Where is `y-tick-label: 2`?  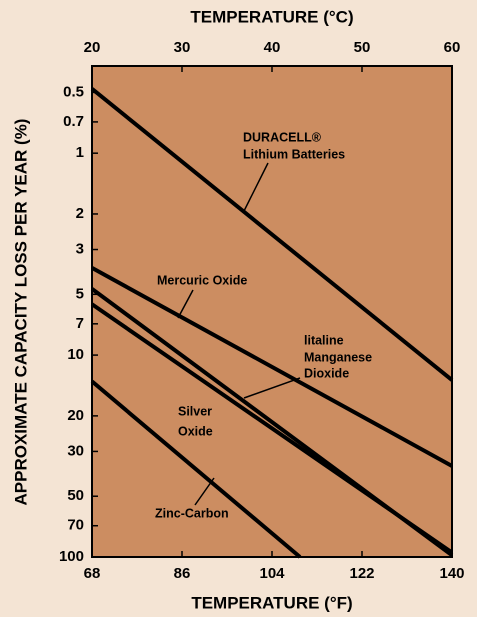
y-tick-label: 2 is located at coordinates (80, 213).